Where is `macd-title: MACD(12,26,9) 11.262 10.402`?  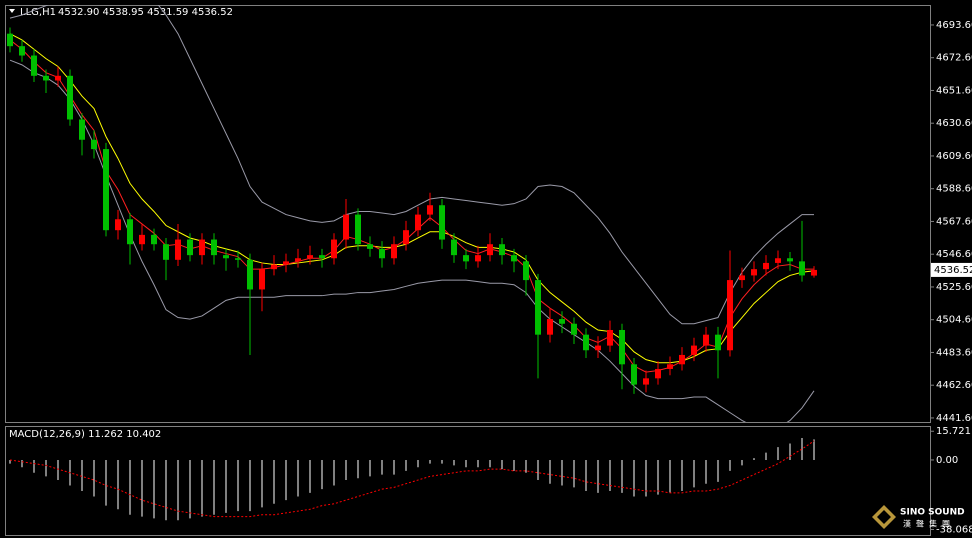 macd-title: MACD(12,26,9) 11.262 10.402 is located at coordinates (85, 434).